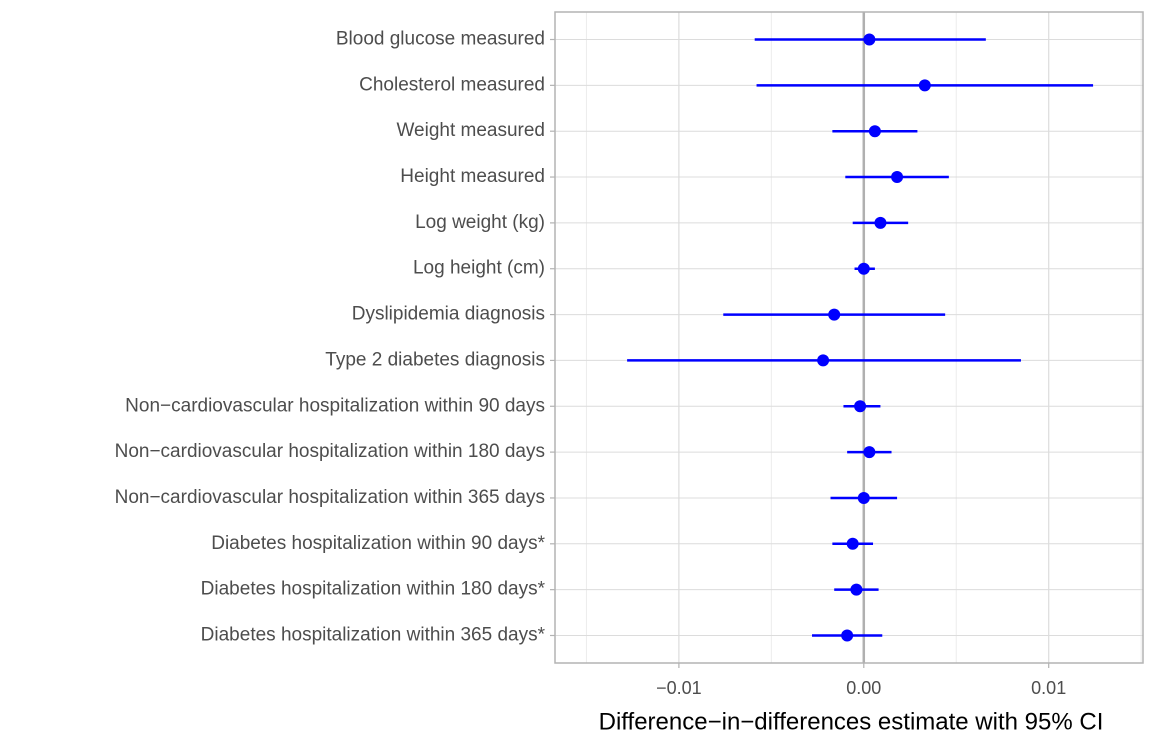 The width and height of the screenshot is (1170, 734). Describe the element at coordinates (472, 176) in the screenshot. I see `y-tick-label: Height measured` at that location.